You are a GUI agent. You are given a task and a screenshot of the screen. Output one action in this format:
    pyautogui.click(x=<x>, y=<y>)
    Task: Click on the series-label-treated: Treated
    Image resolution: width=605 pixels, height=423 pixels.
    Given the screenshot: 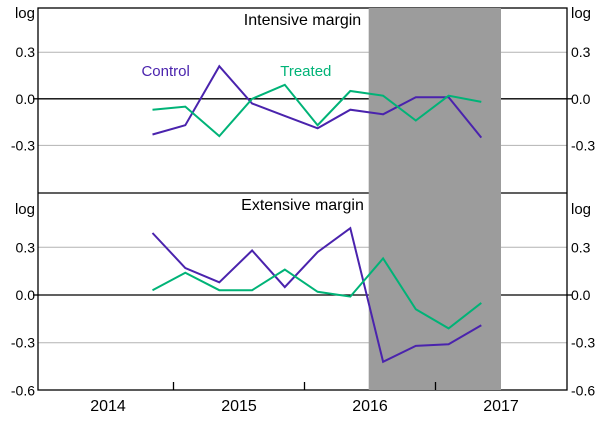 What is the action you would take?
    pyautogui.click(x=305, y=71)
    